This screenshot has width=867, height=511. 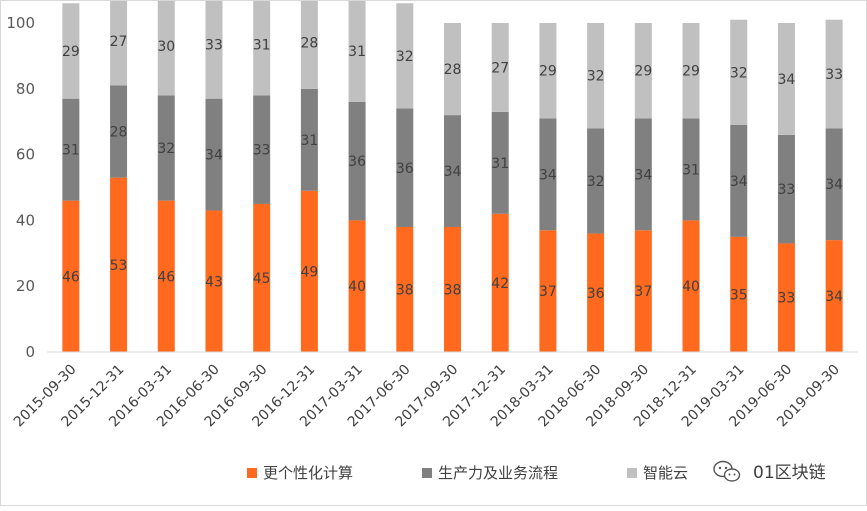 I want to click on legend-item: 生产力及业务流程, so click(x=490, y=473).